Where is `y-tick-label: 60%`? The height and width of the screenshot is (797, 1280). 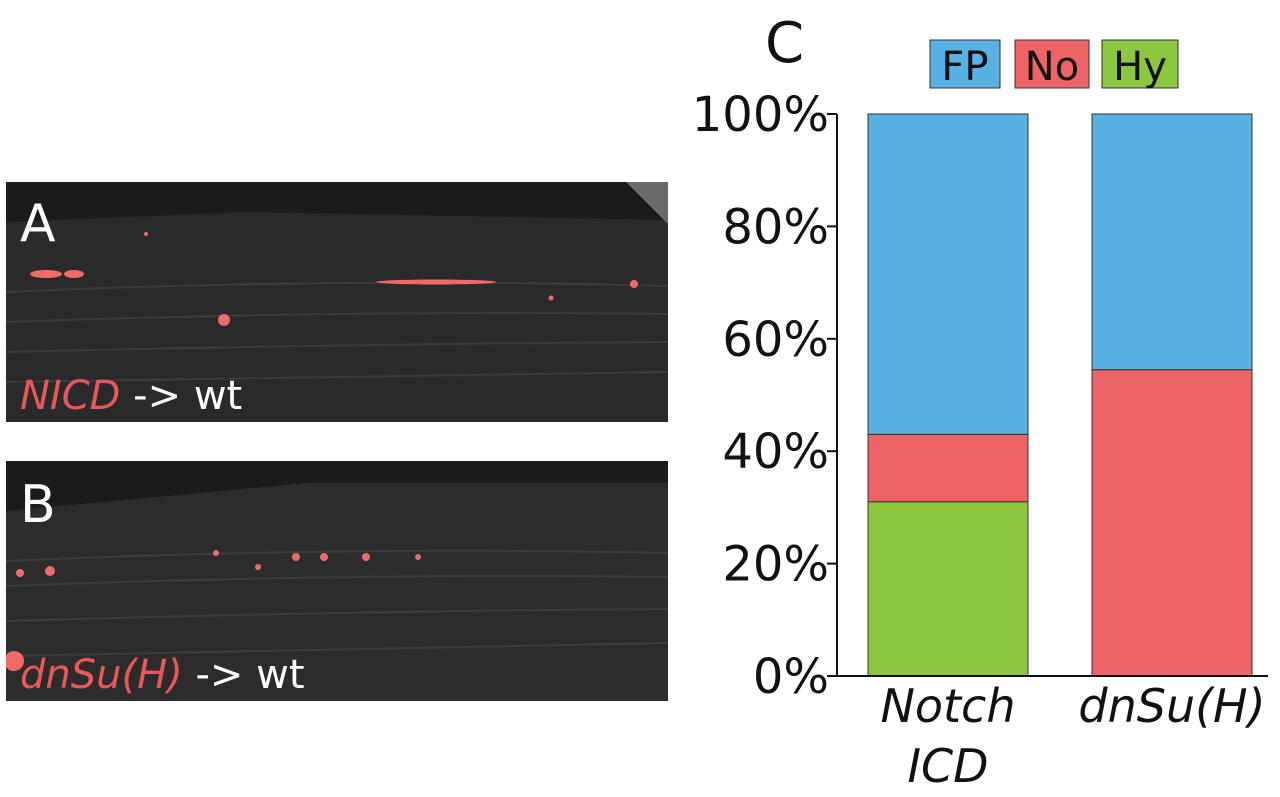 y-tick-label: 60% is located at coordinates (775, 340).